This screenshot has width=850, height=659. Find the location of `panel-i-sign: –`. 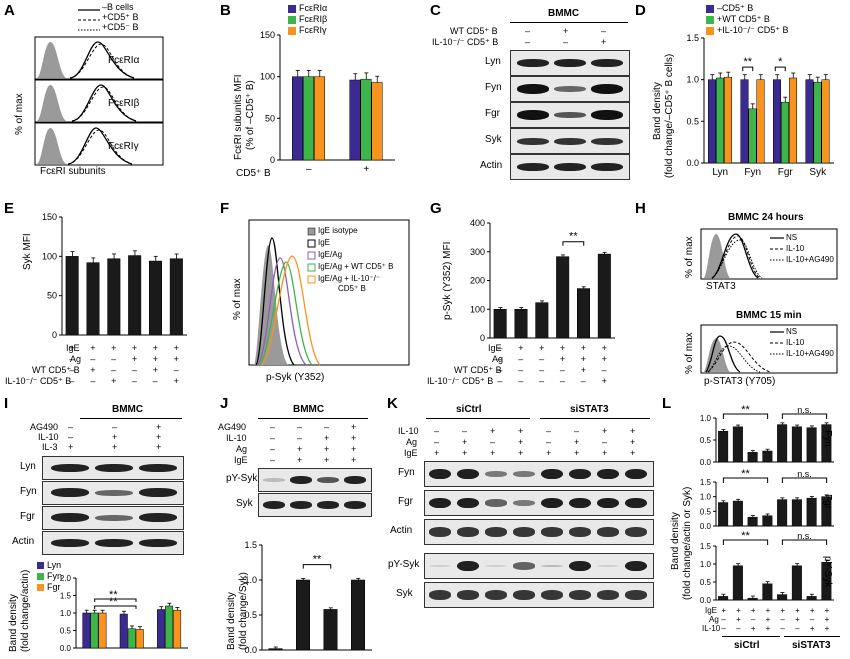

panel-i-sign: – is located at coordinates (71, 437).